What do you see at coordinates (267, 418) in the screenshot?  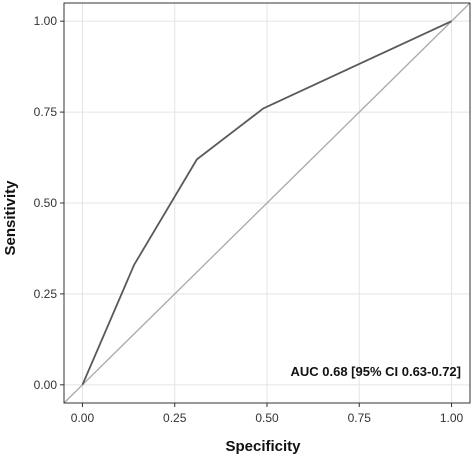 I see `x-tick-label-2: 0.50` at bounding box center [267, 418].